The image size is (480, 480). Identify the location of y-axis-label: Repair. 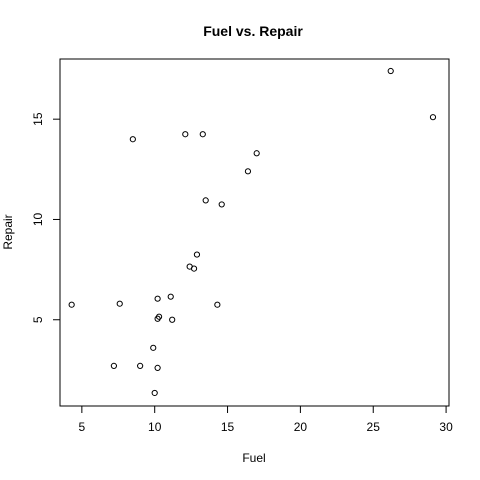
(8, 231).